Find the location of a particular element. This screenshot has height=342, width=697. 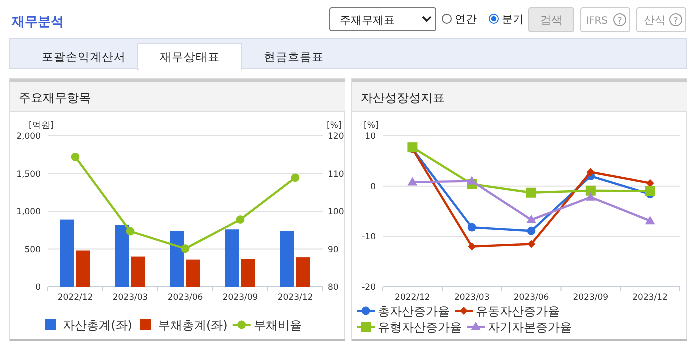

y-tick-label: -20 is located at coordinates (369, 288).